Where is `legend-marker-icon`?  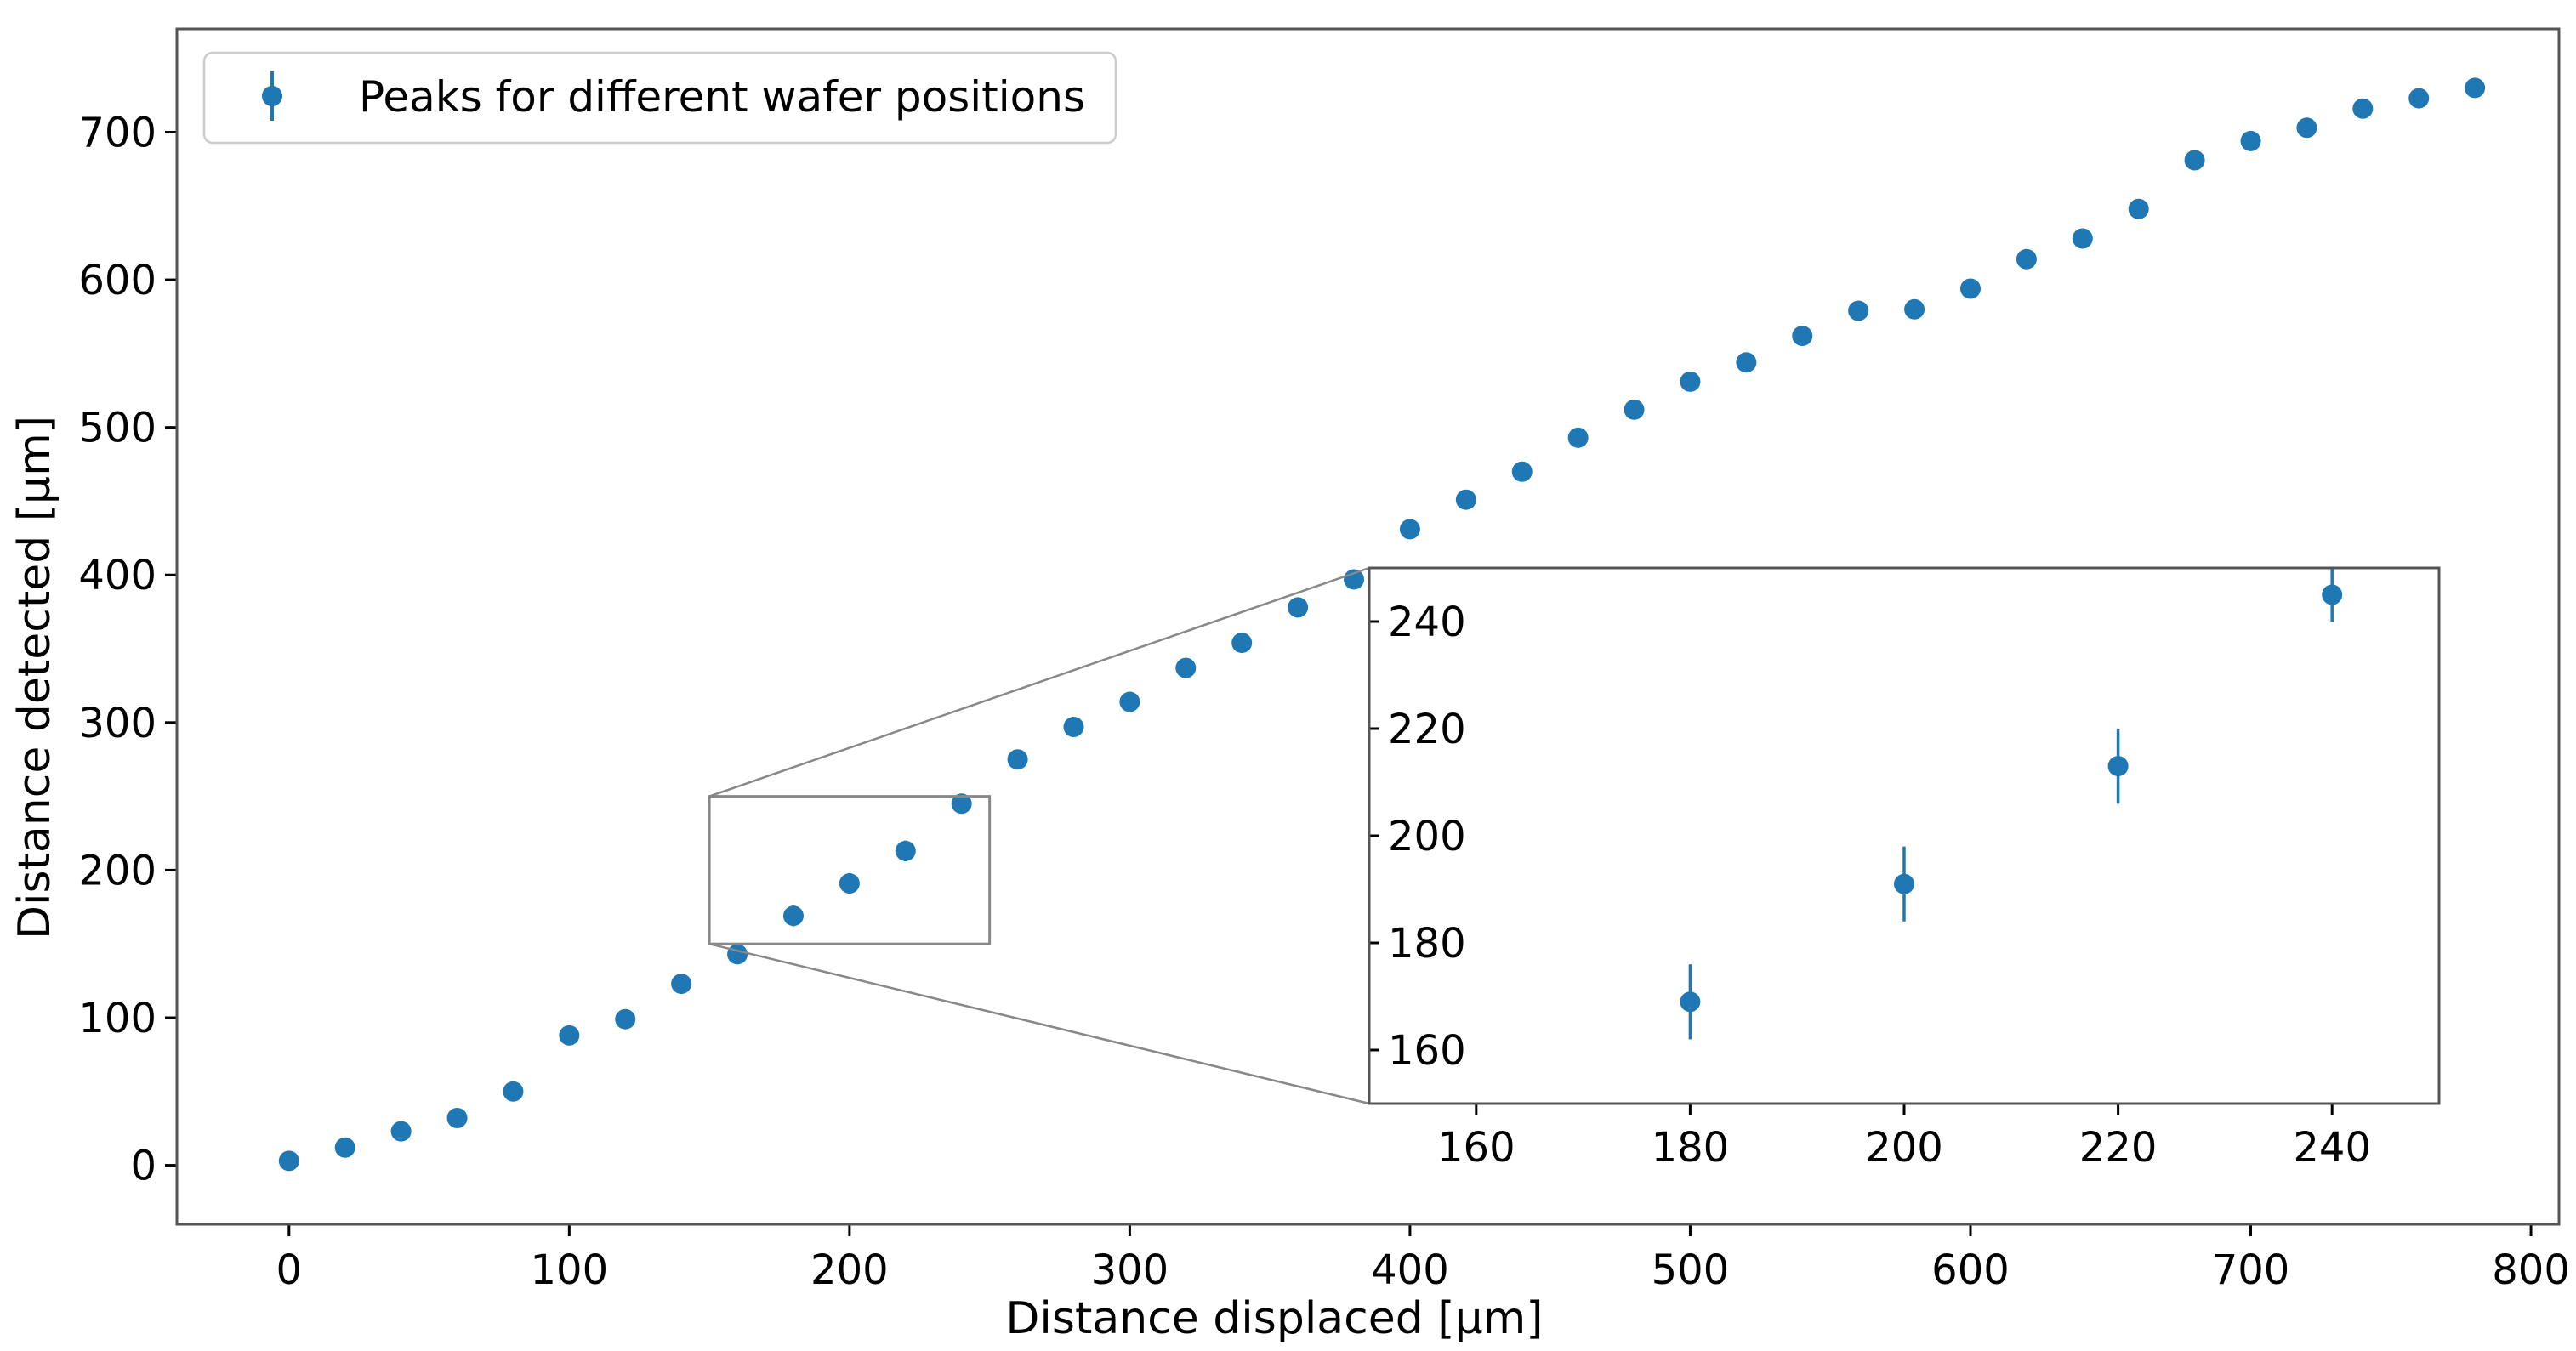
legend-marker-icon is located at coordinates (272, 96).